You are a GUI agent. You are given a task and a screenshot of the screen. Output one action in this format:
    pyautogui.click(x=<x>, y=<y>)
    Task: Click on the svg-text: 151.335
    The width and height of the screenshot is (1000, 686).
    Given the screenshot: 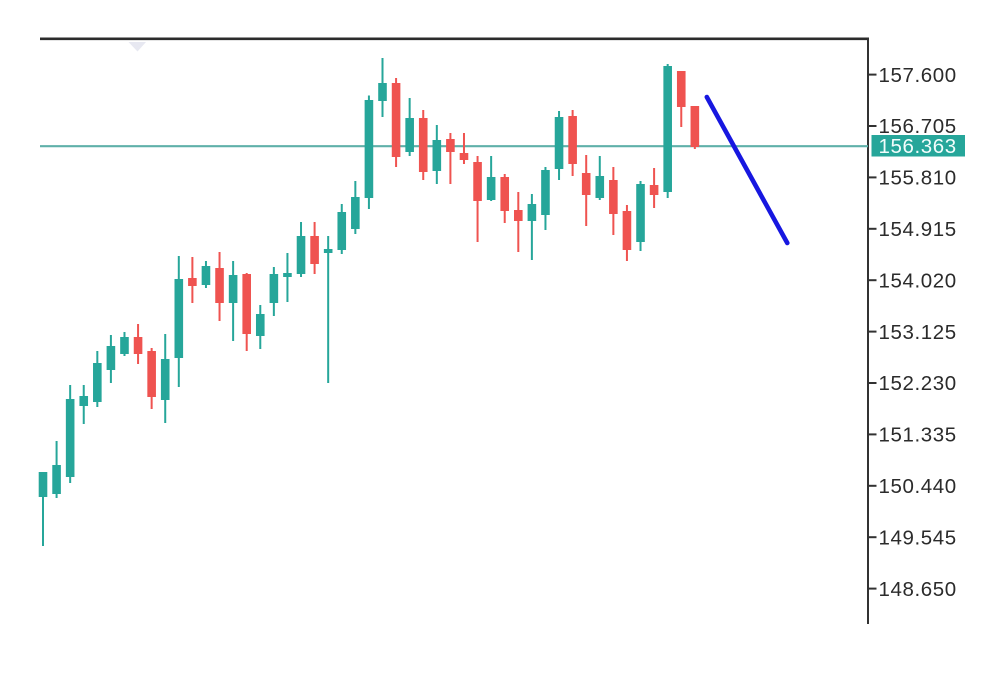 What is the action you would take?
    pyautogui.click(x=918, y=435)
    